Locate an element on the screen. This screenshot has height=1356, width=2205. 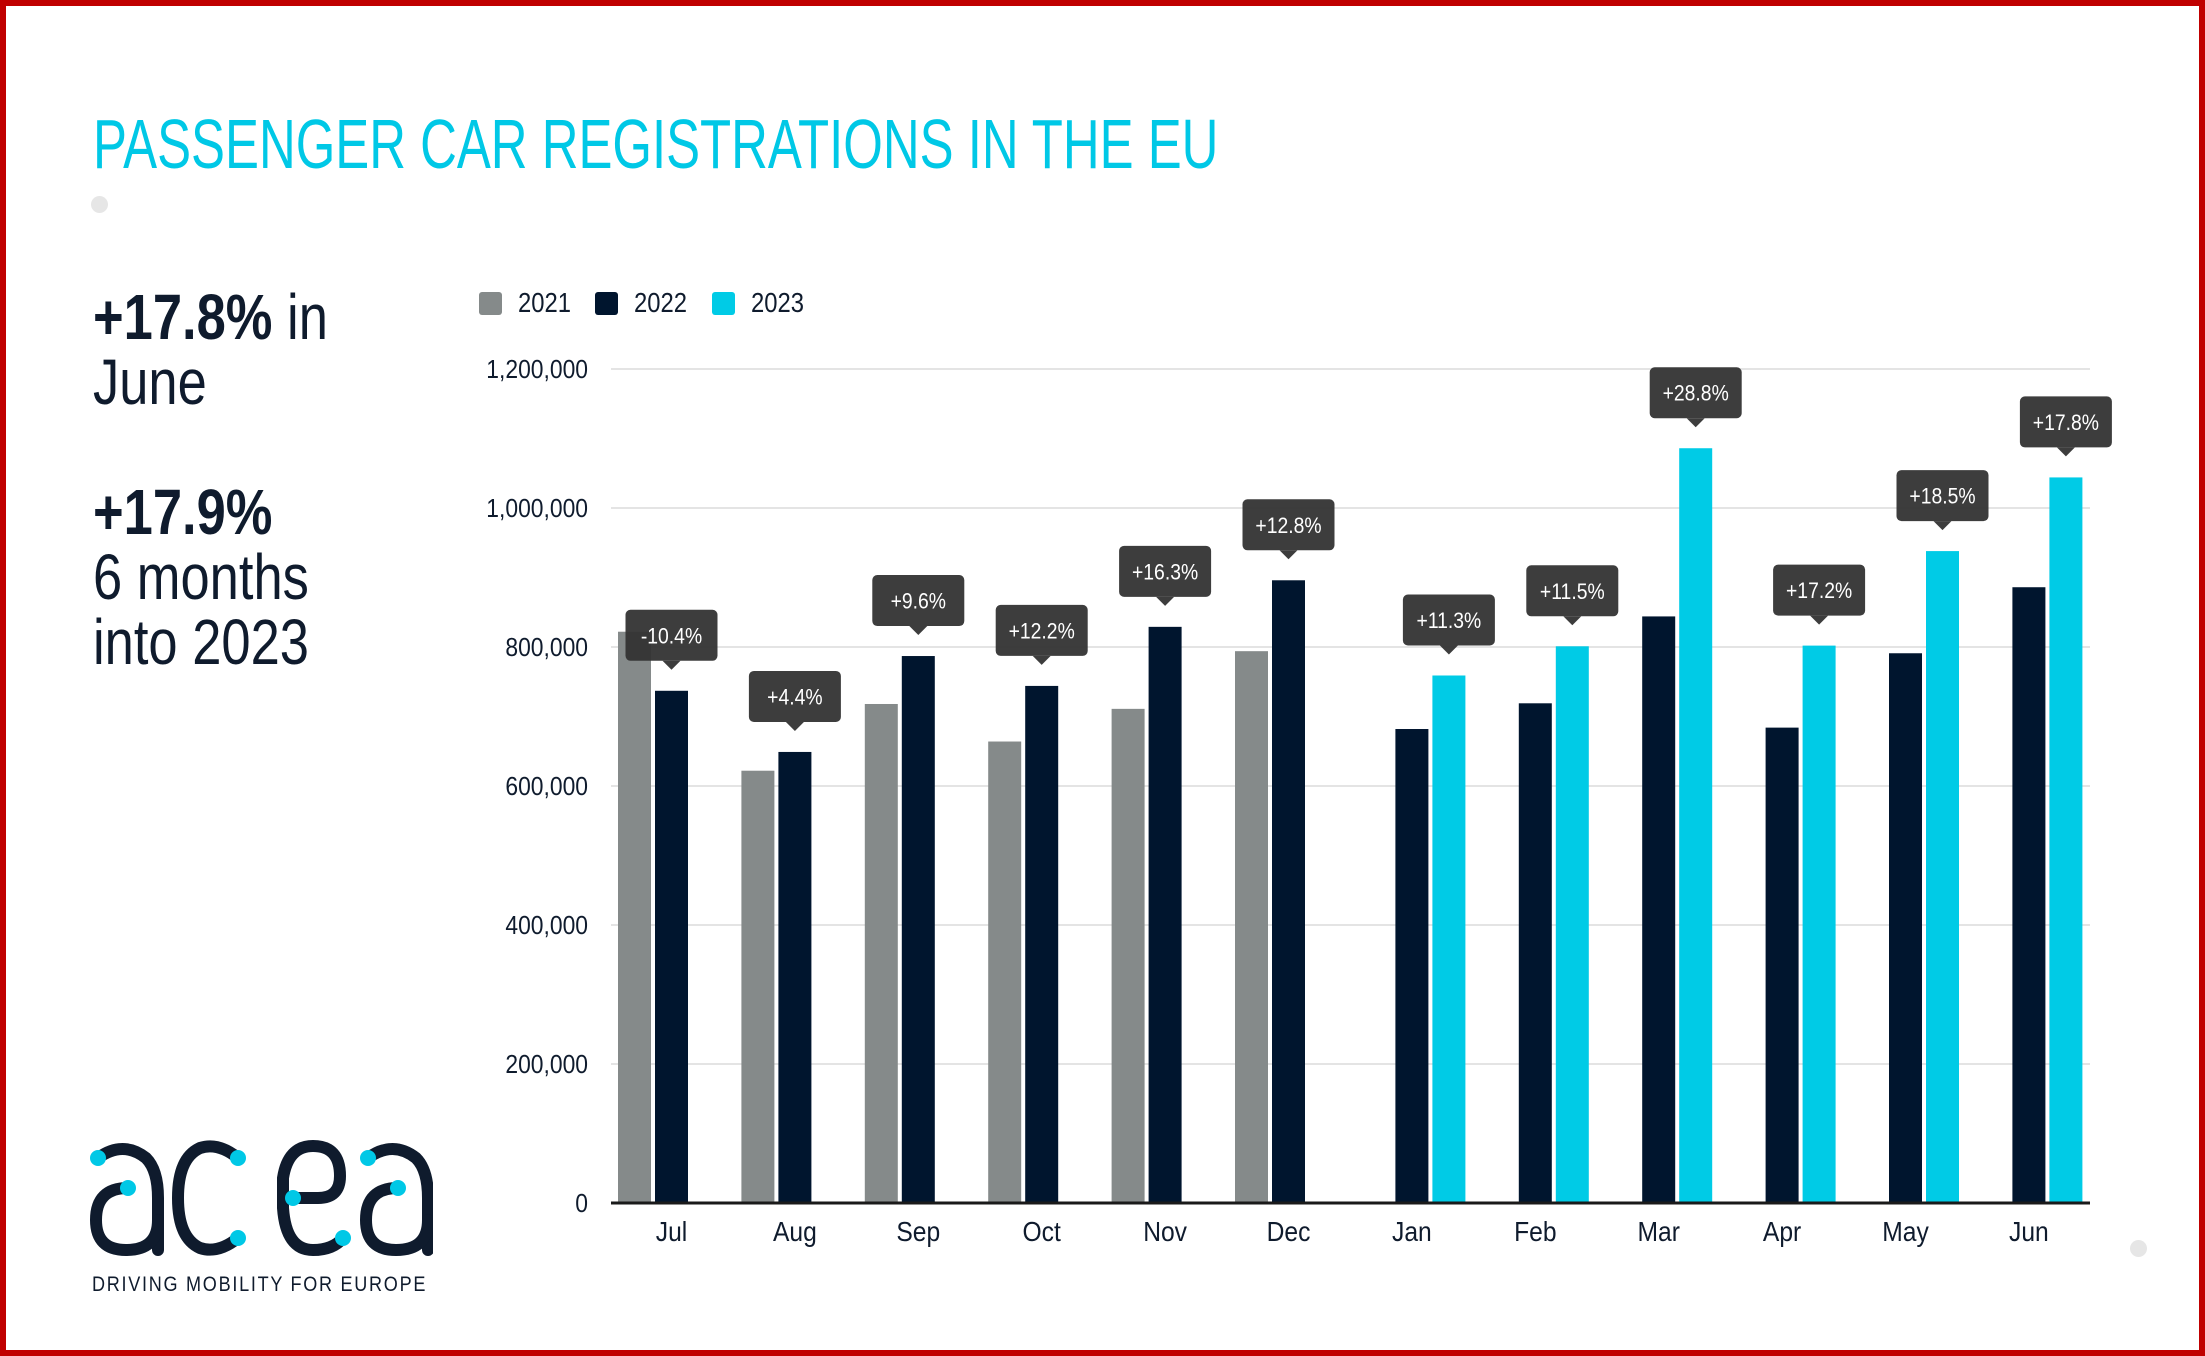
x-tick-label: Dec is located at coordinates (1289, 1232).